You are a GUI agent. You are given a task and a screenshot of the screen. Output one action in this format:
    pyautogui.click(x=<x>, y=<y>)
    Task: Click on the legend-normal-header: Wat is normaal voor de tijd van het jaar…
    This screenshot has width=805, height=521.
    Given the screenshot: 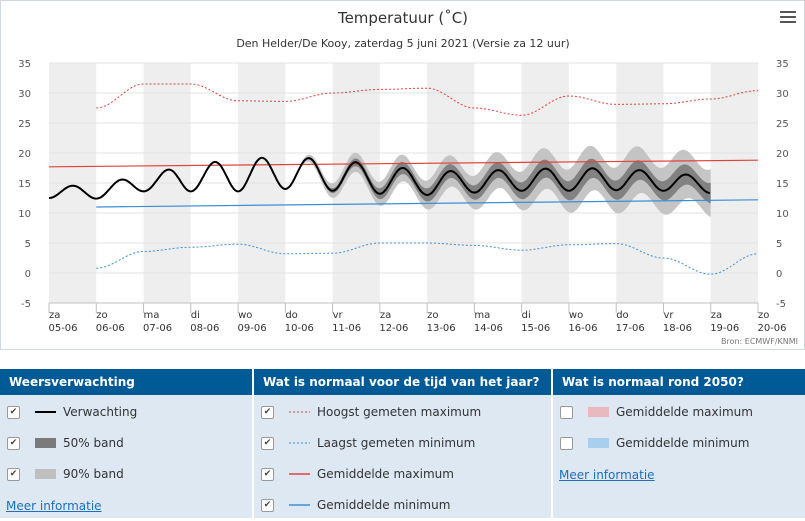 What is the action you would take?
    pyautogui.click(x=402, y=382)
    